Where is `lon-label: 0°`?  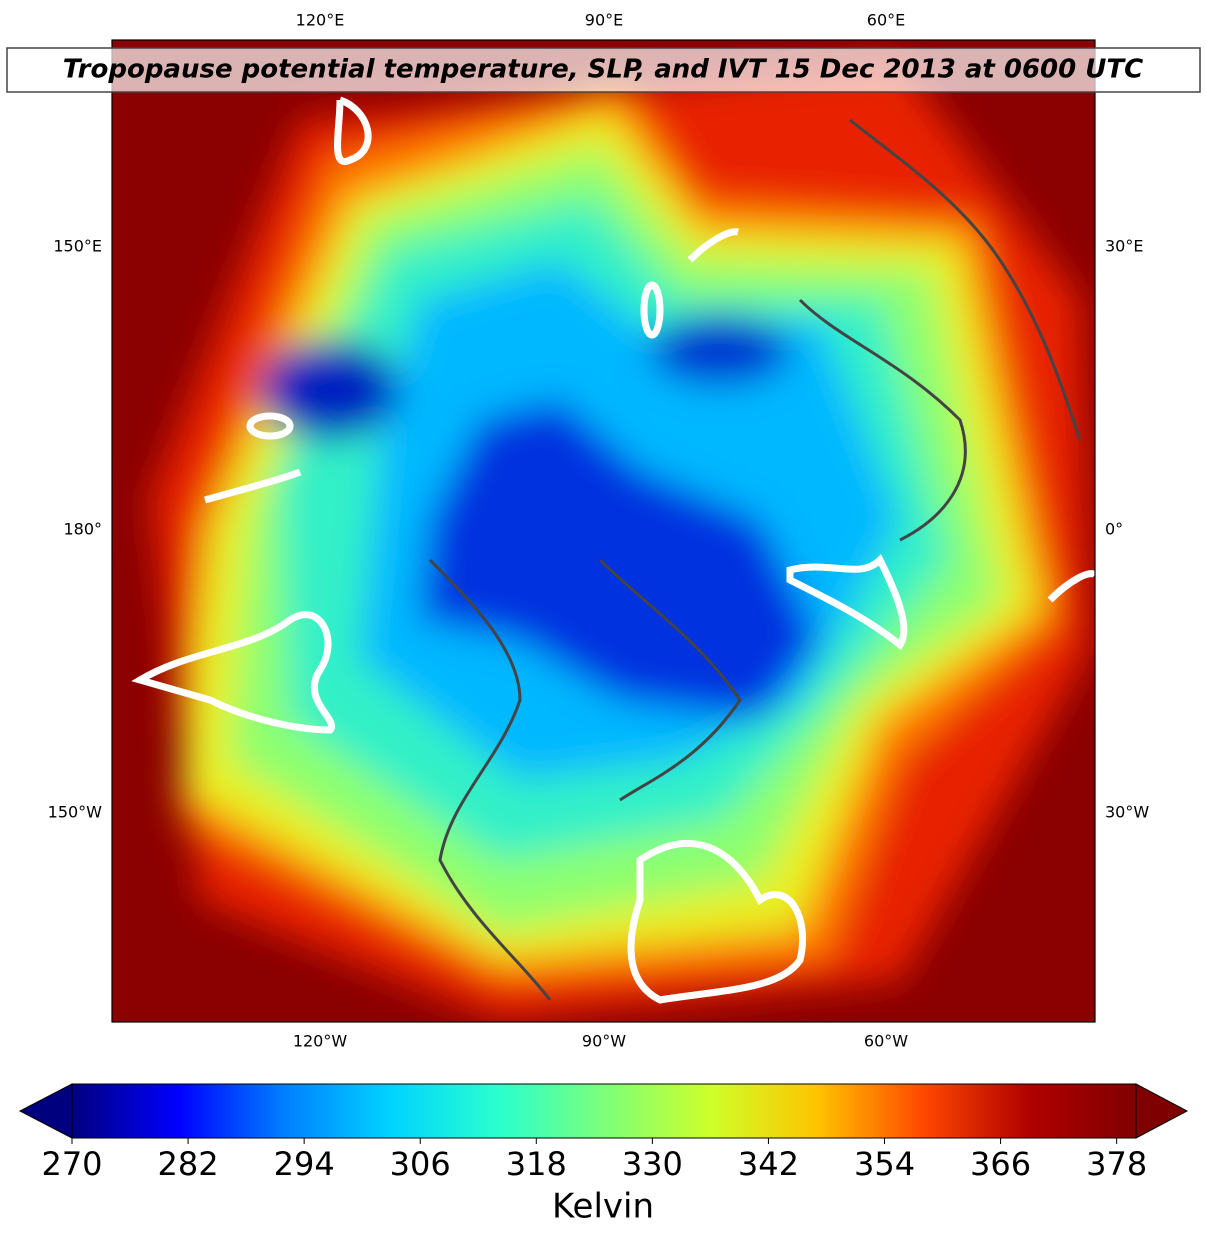
lon-label: 0° is located at coordinates (1114, 529).